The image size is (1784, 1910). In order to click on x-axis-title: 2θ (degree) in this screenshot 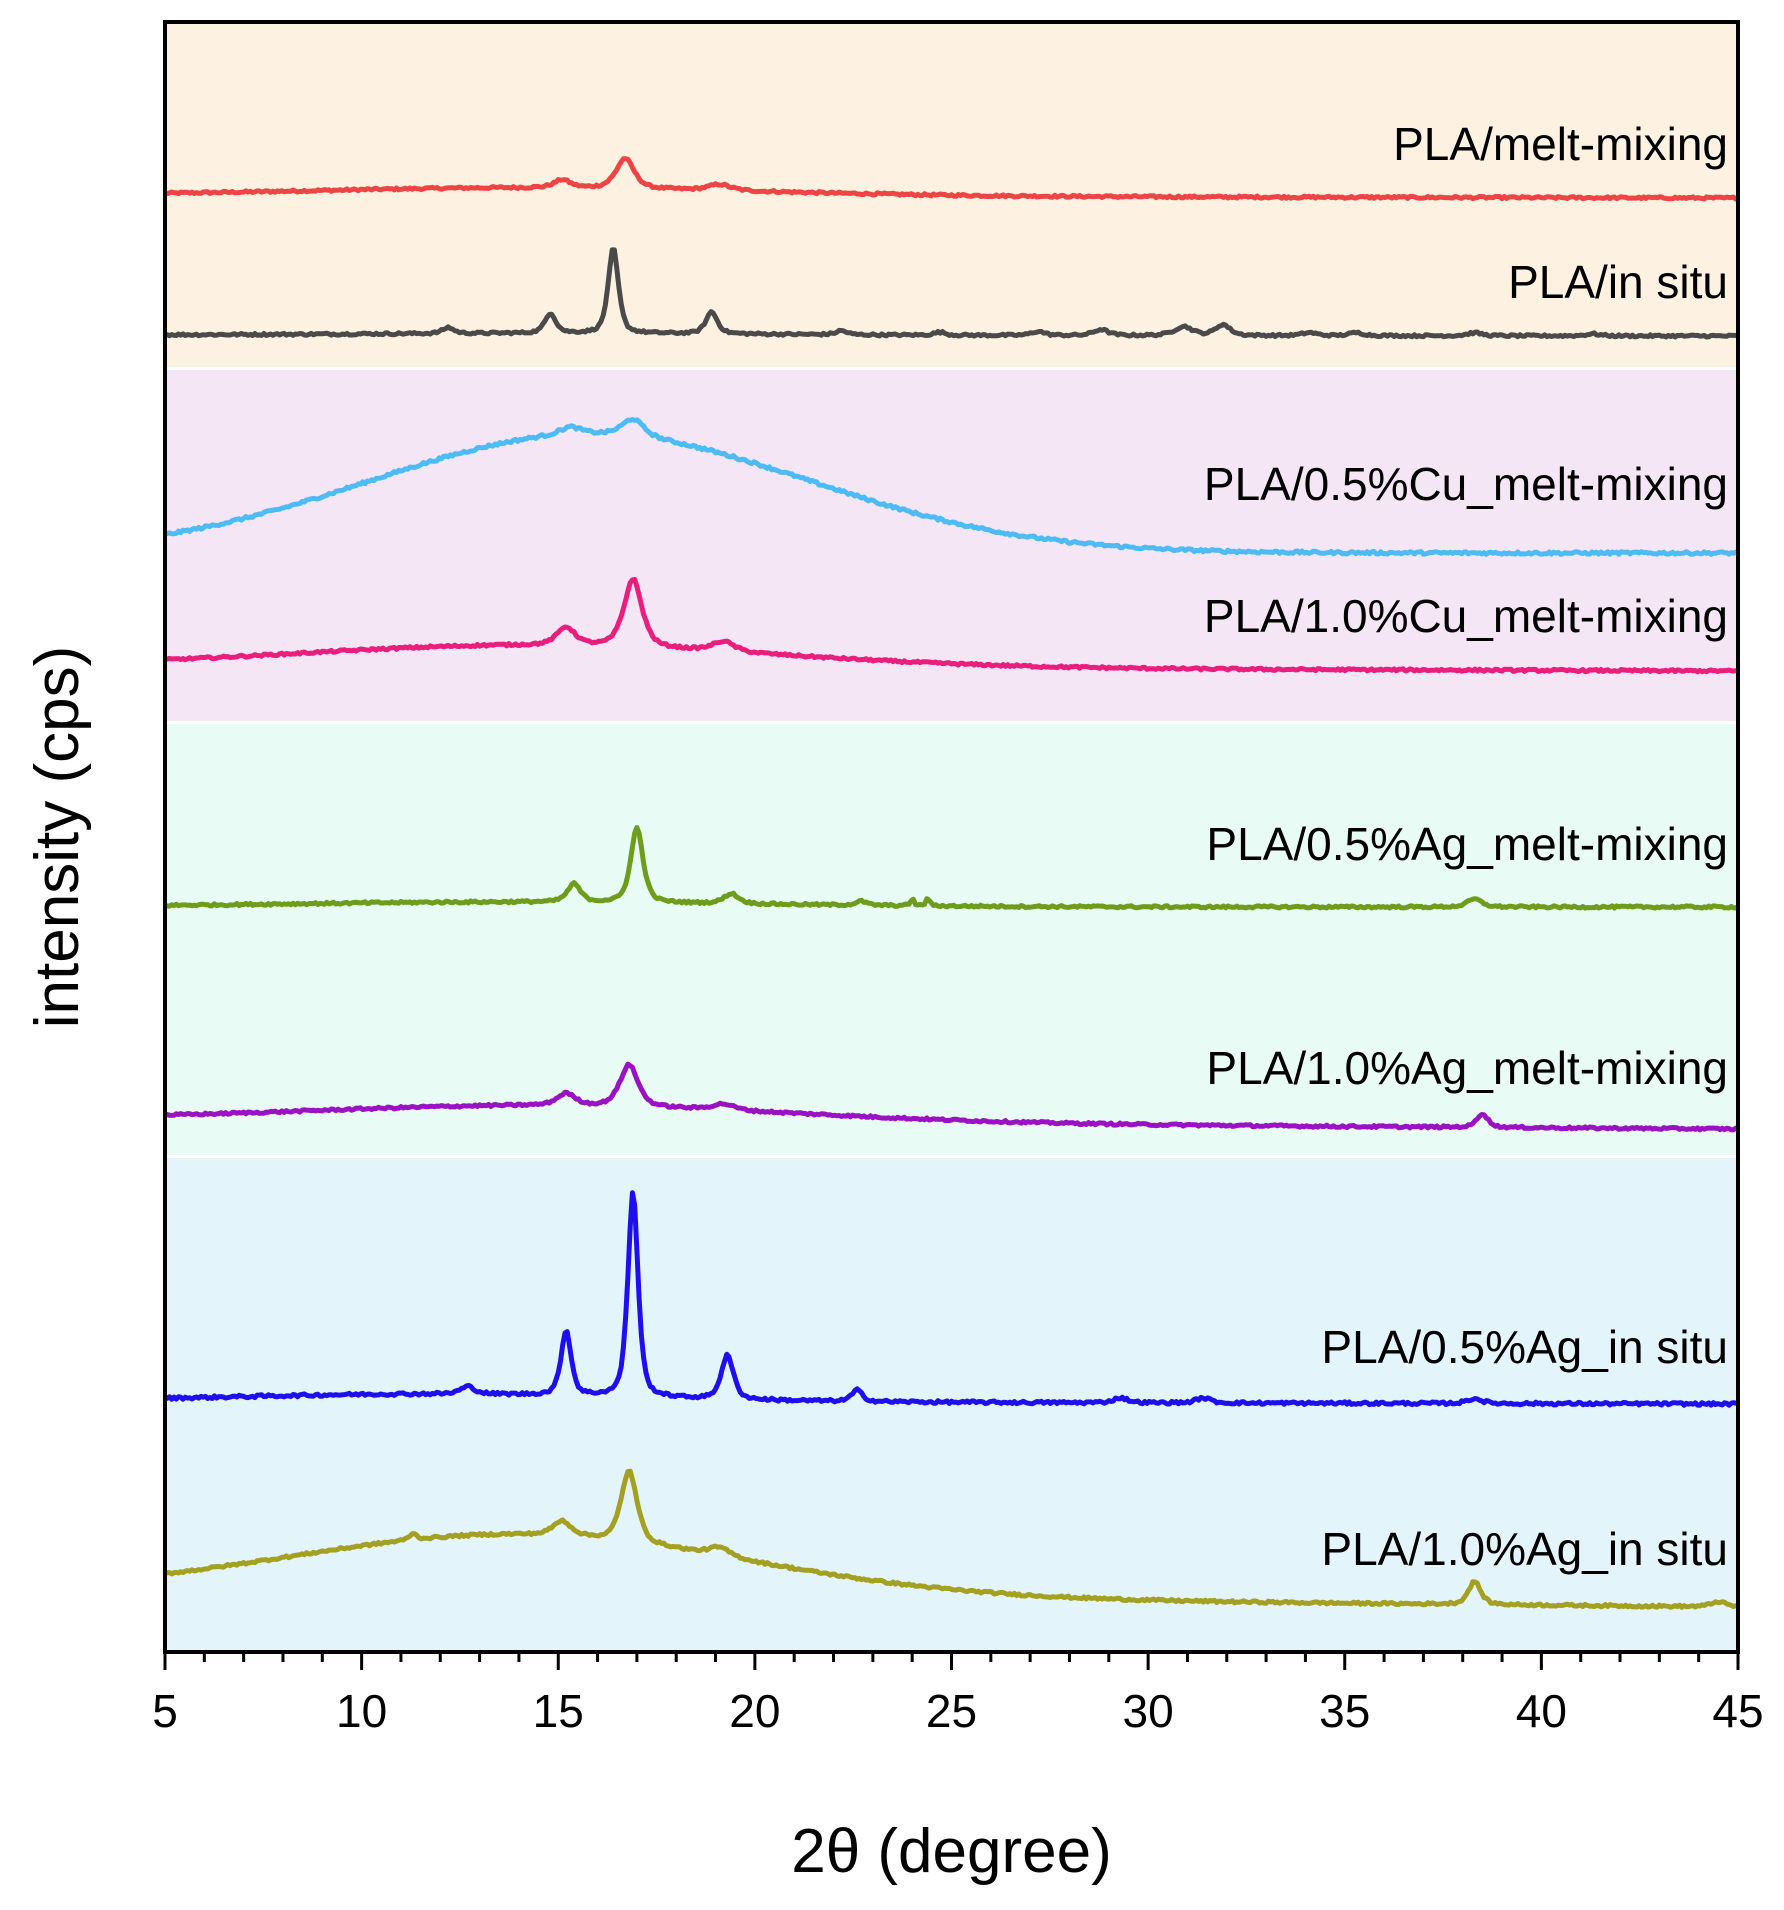, I will do `click(951, 1851)`.